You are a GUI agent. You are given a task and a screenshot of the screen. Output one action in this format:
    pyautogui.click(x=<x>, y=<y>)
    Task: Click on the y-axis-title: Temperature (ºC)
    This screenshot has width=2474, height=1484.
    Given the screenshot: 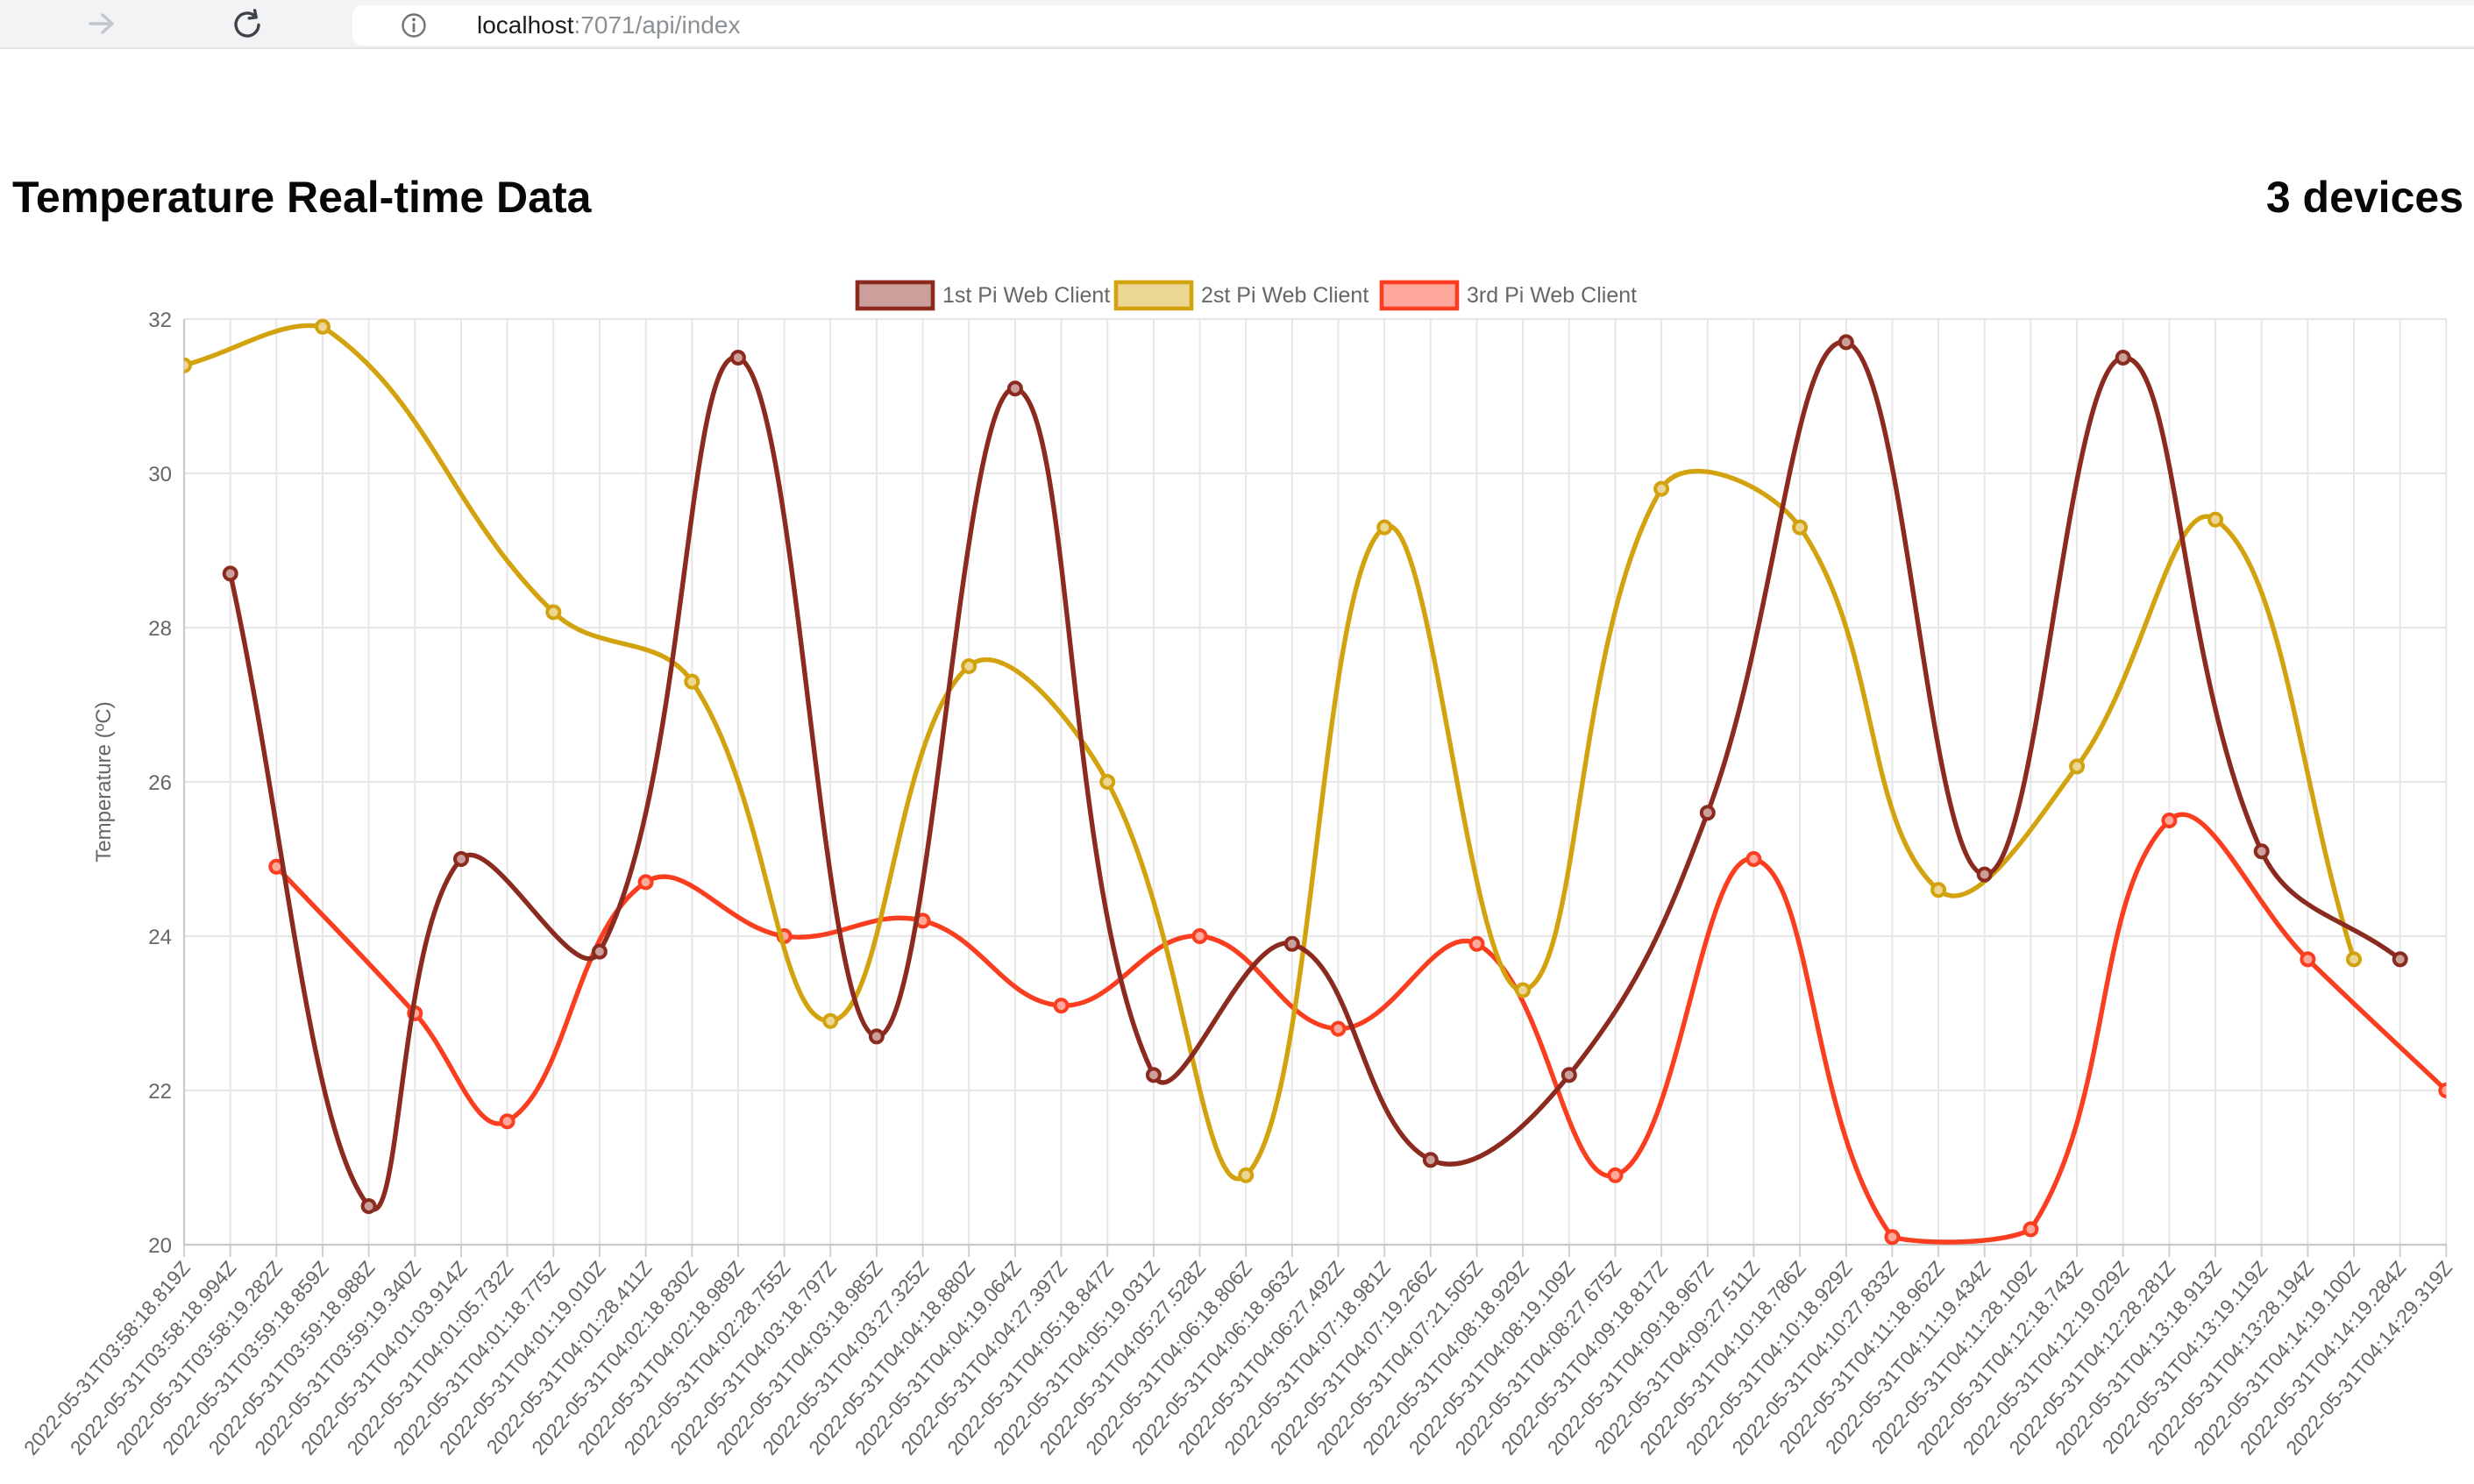 What is the action you would take?
    pyautogui.click(x=104, y=782)
    